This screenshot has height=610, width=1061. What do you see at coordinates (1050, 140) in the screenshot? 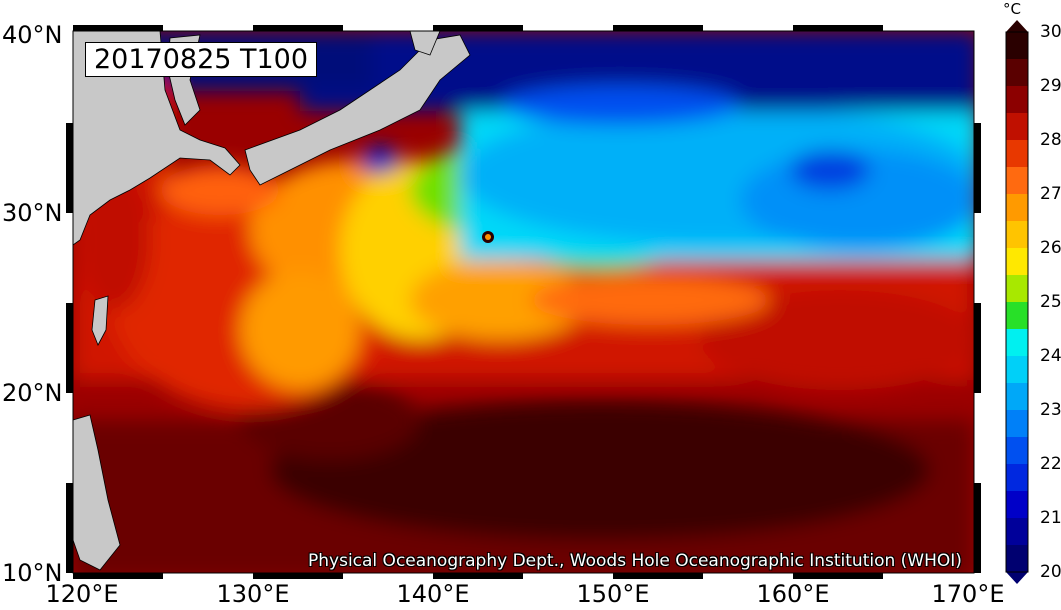
I see `colorbar-tick-label: 28` at bounding box center [1050, 140].